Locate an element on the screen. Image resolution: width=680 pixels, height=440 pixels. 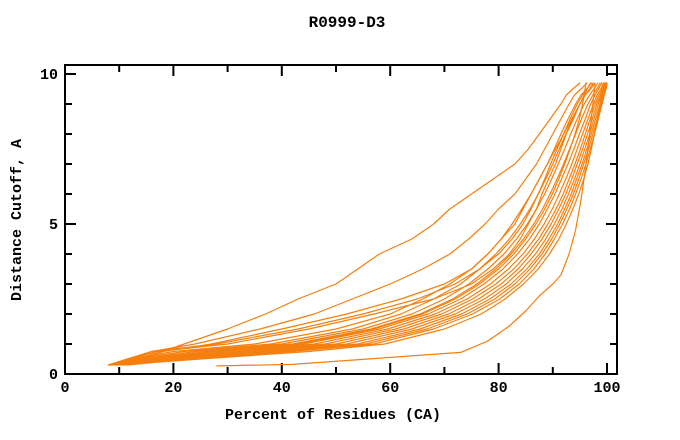
y-tick-label: 0 is located at coordinates (53, 375).